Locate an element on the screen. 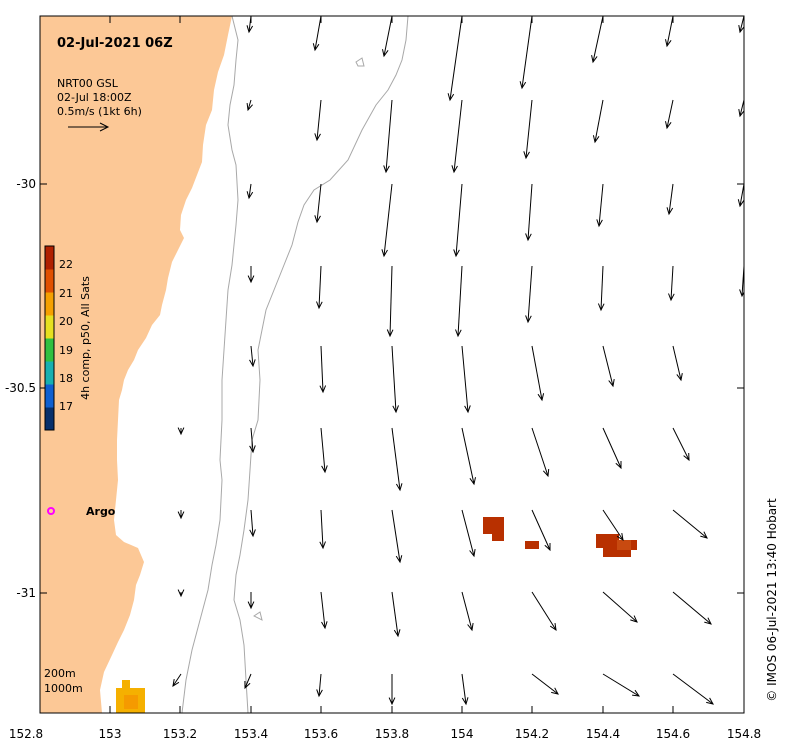 This screenshot has height=750, width=789. legend-time: 02-Jul 18:00Z is located at coordinates (94, 97).